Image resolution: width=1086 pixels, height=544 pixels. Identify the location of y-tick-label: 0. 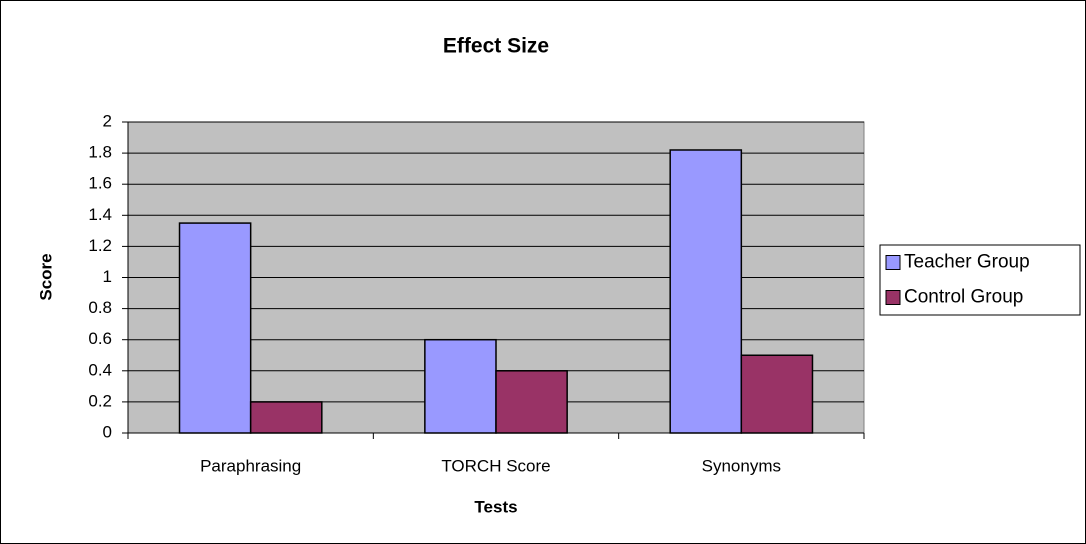
(107, 431).